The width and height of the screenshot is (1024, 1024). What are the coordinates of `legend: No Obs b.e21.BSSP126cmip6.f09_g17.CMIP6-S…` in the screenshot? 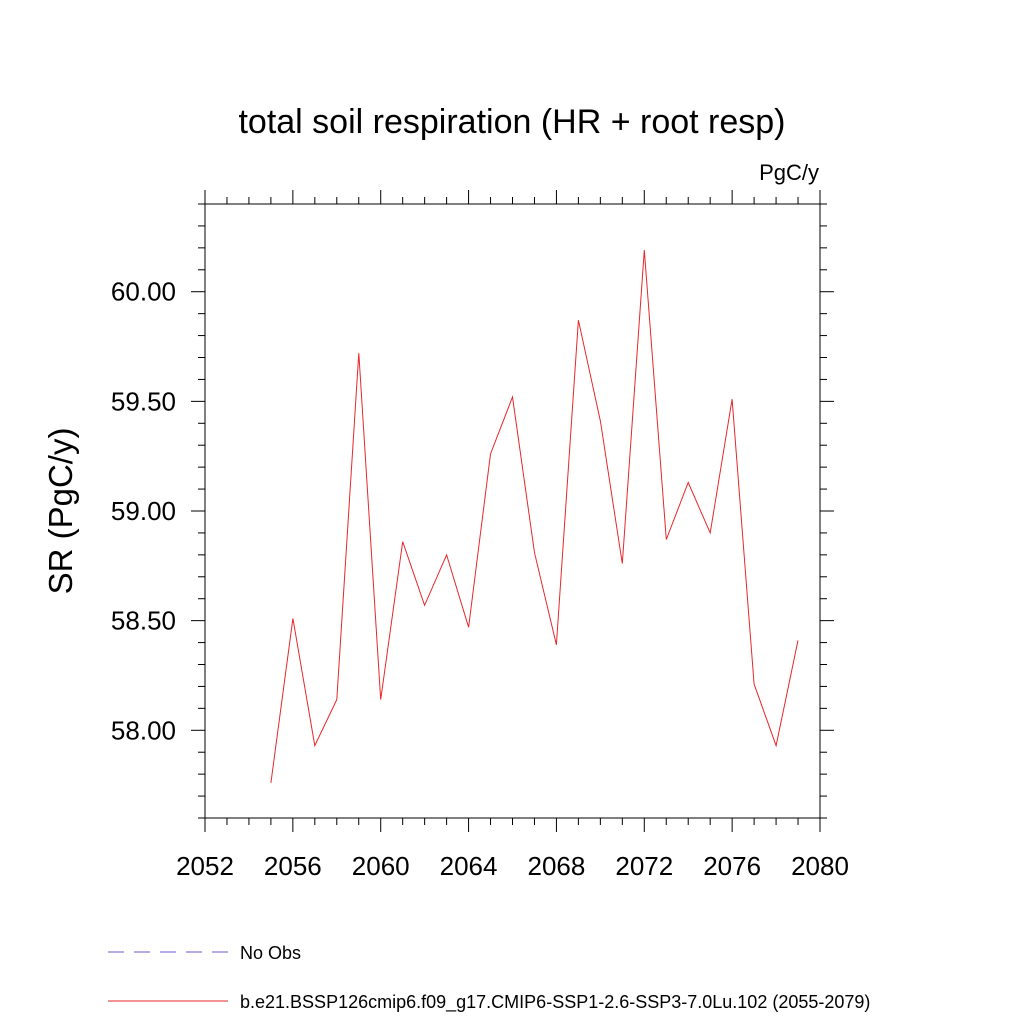 It's located at (489, 978).